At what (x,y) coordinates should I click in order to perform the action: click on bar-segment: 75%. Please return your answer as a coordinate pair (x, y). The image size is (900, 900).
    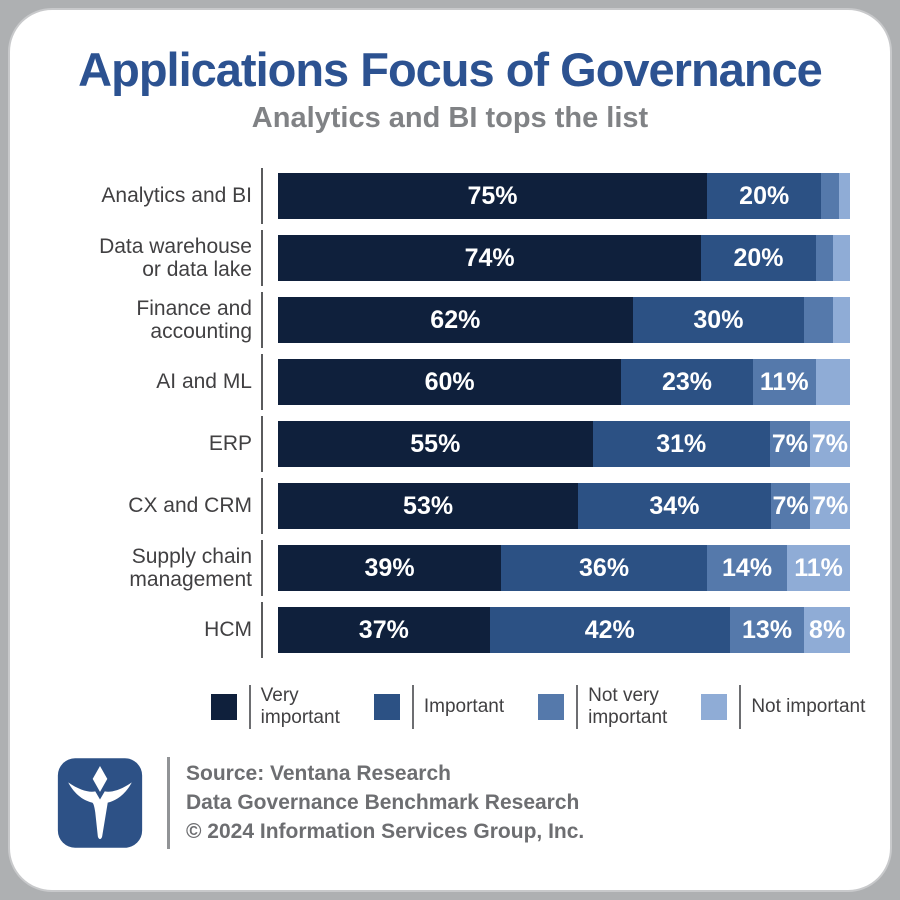
    Looking at the image, I should click on (492, 196).